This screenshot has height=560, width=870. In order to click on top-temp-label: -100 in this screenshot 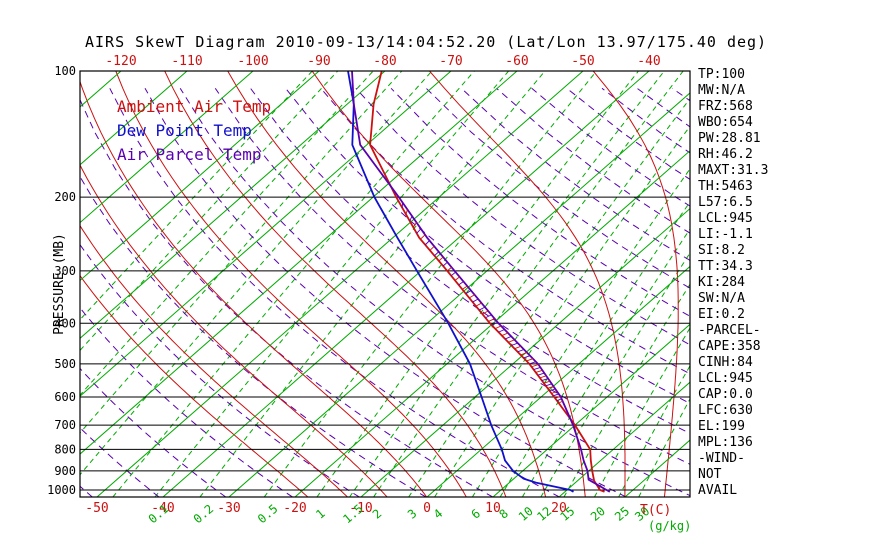, I will do `click(252, 61)`.